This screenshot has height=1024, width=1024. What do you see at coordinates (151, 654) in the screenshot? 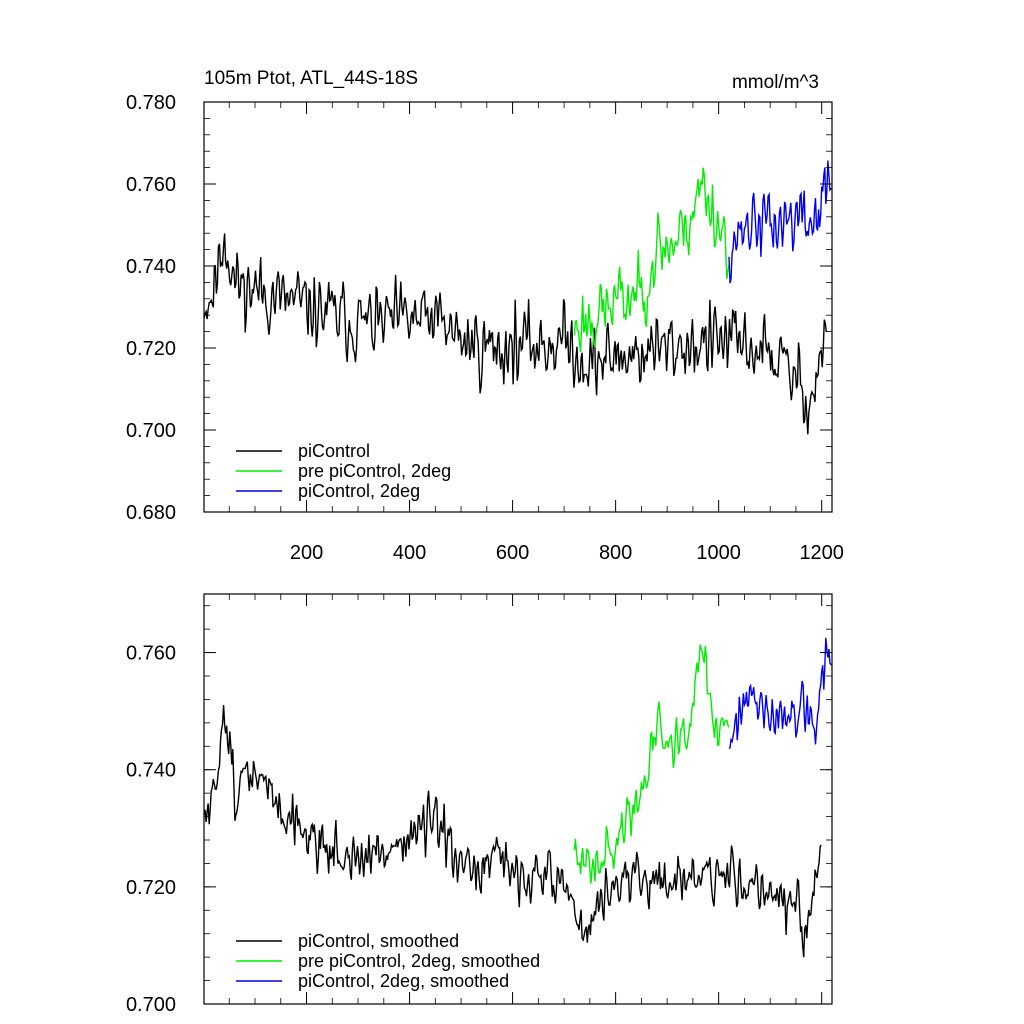
I see `bottom-ytick-label-3: 0.760` at bounding box center [151, 654].